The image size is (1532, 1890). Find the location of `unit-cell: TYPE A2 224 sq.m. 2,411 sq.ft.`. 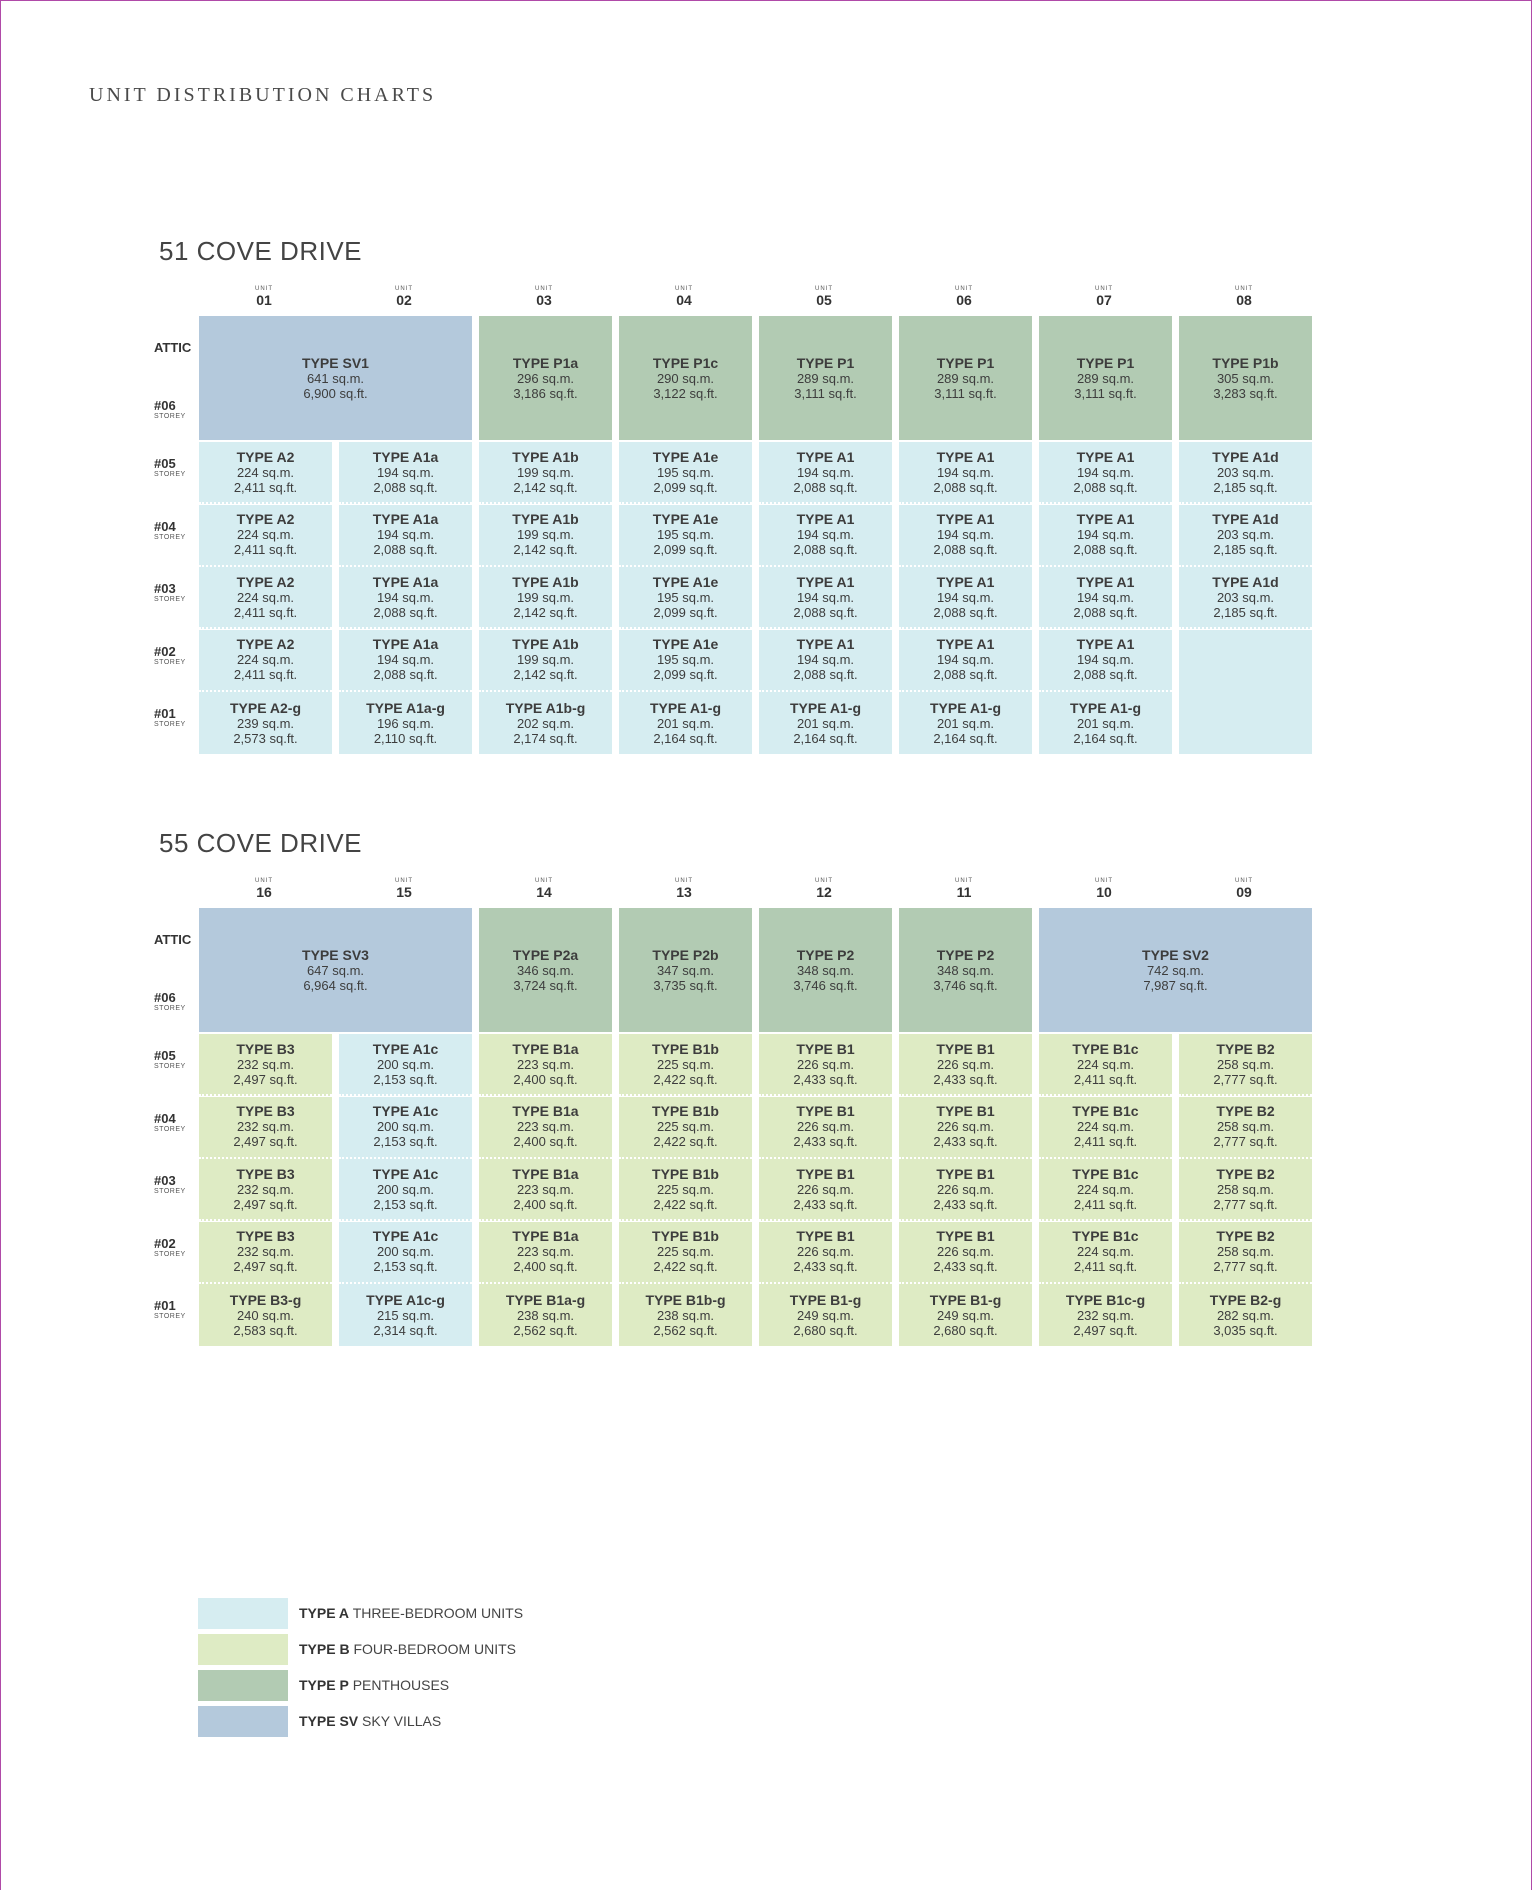

unit-cell: TYPE A2 224 sq.m. 2,411 sq.ft. is located at coordinates (265, 660).